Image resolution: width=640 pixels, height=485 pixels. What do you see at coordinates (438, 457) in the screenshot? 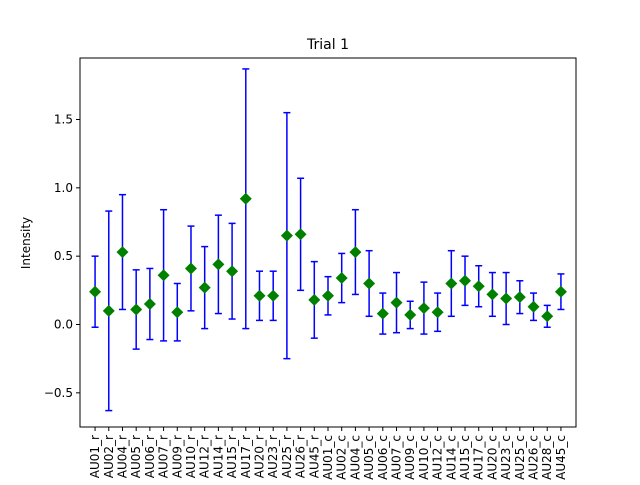
I see `x-tick-label: AU12_c` at bounding box center [438, 457].